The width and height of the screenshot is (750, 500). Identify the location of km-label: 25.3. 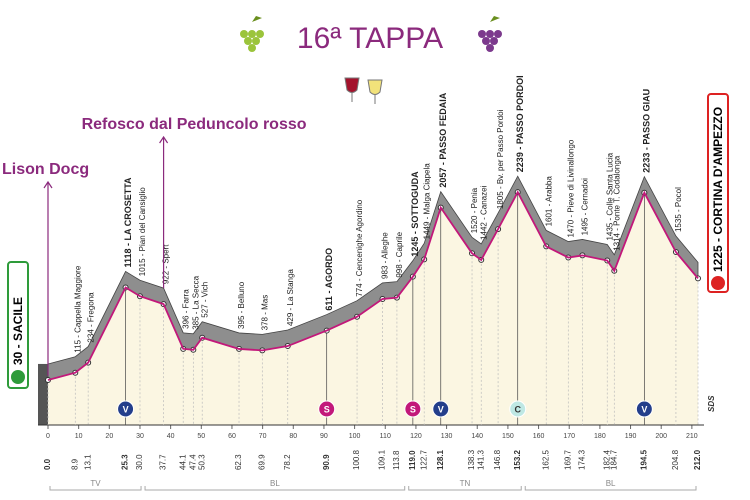
(125, 462).